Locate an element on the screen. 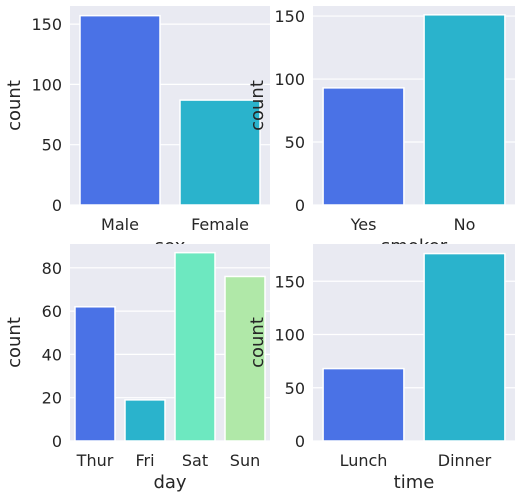 Image resolution: width=521 pixels, height=495 pixels. bar-sat is located at coordinates (195, 346).